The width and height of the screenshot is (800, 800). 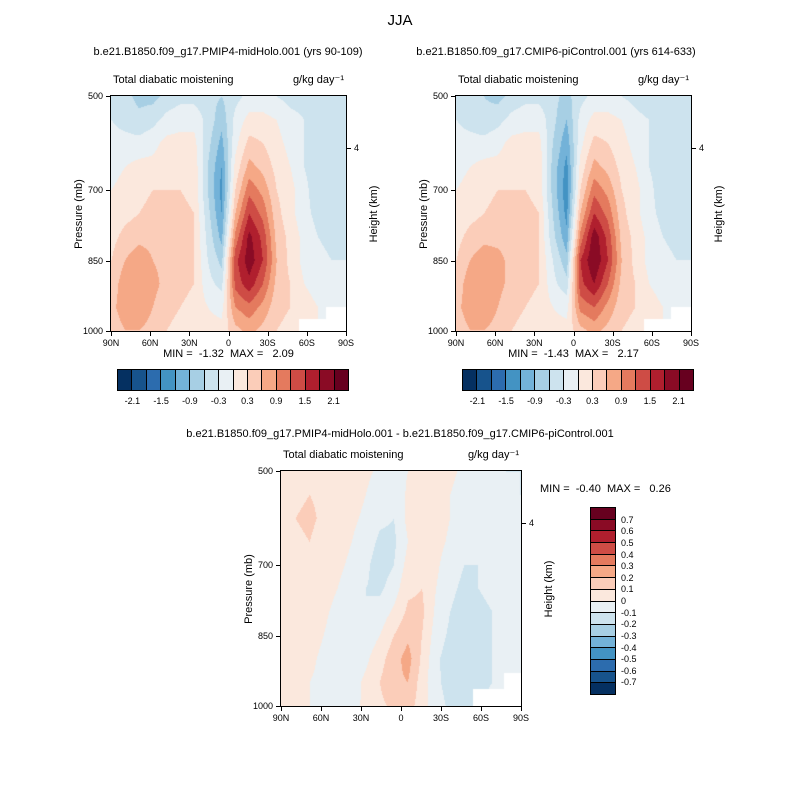 I want to click on height-tick-label: 4, so click(x=702, y=147).